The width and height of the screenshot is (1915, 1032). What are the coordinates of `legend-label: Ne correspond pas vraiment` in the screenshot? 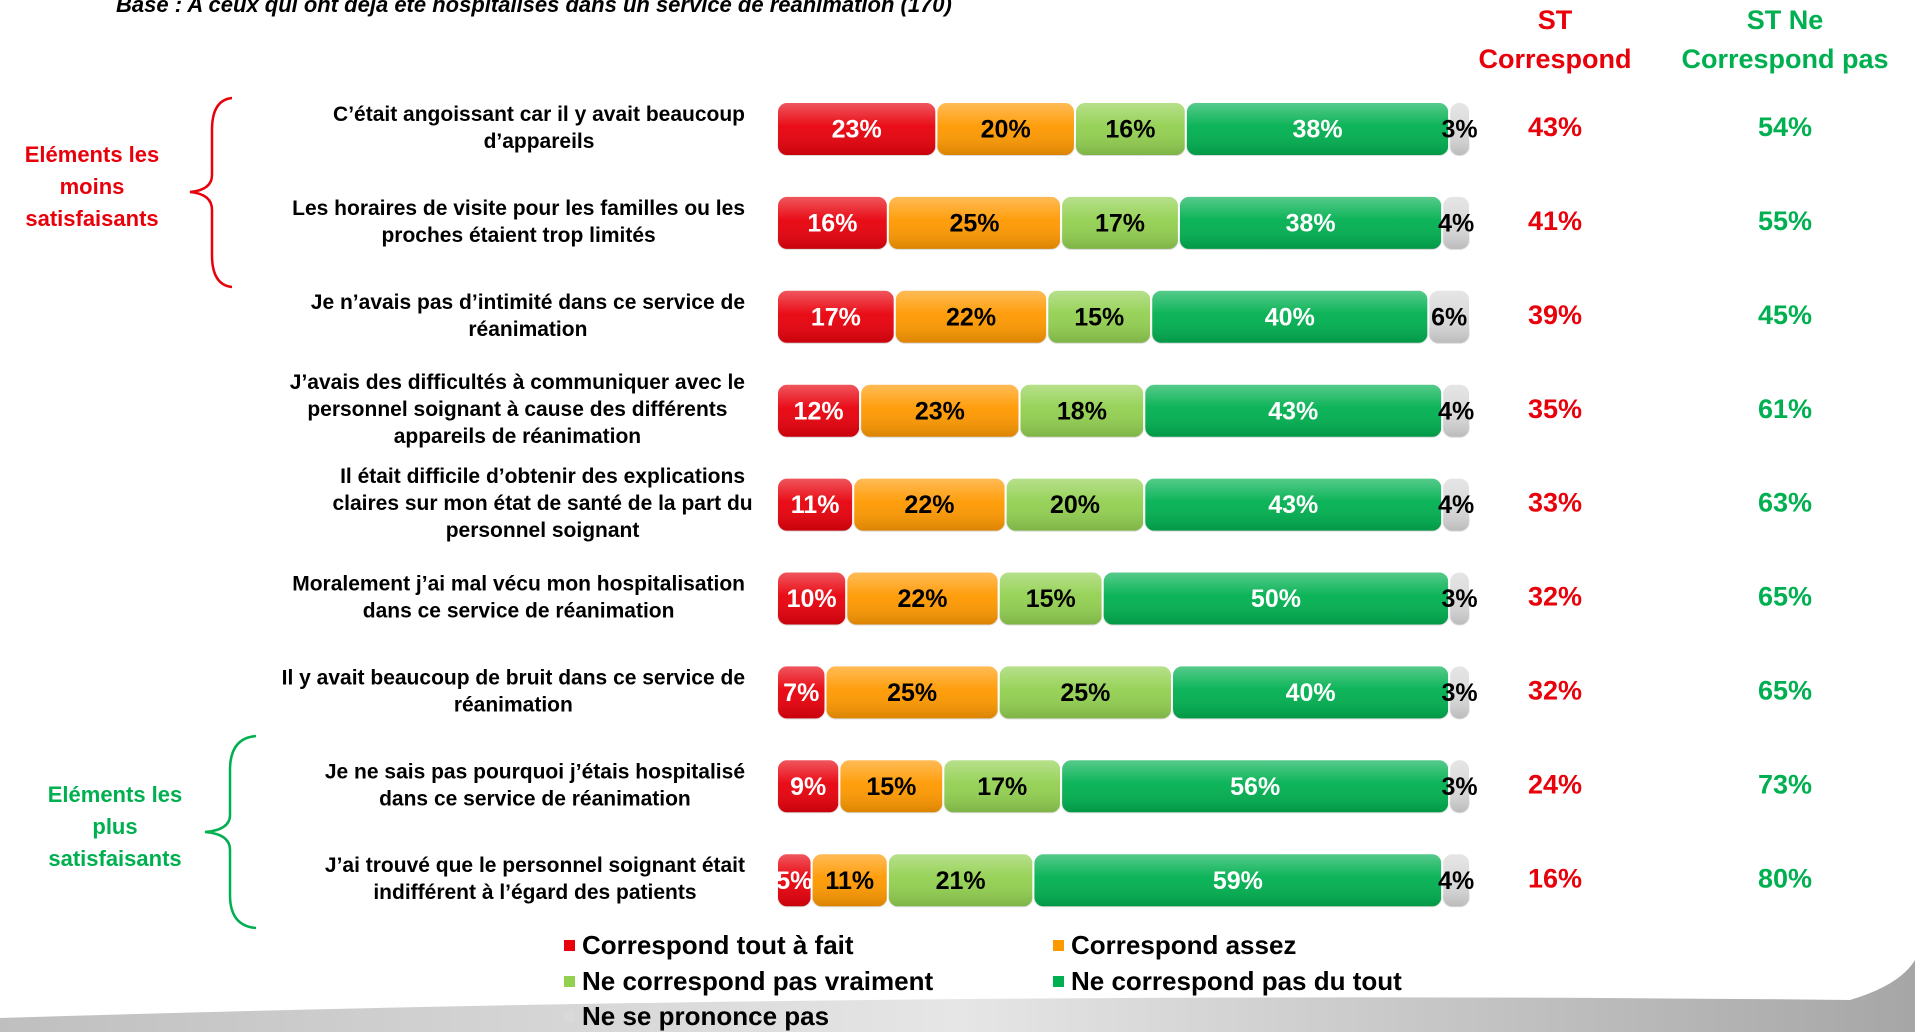 It's located at (757, 981).